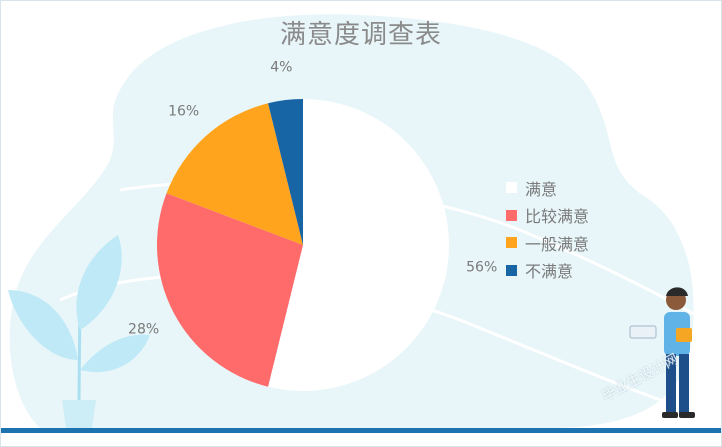  What do you see at coordinates (281, 67) in the screenshot?
I see `data-label-dissatisfied: 4%` at bounding box center [281, 67].